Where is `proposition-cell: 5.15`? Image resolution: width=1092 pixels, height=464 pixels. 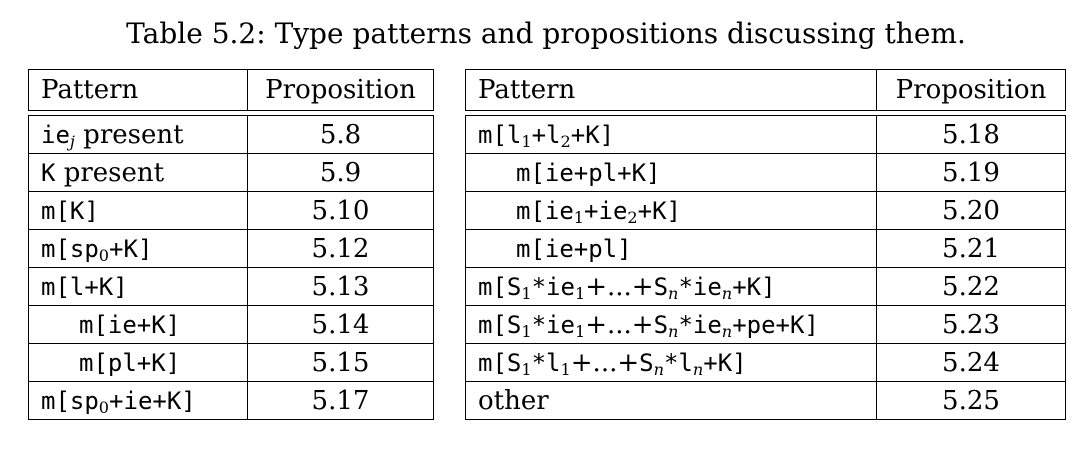
proposition-cell: 5.15 is located at coordinates (340, 362).